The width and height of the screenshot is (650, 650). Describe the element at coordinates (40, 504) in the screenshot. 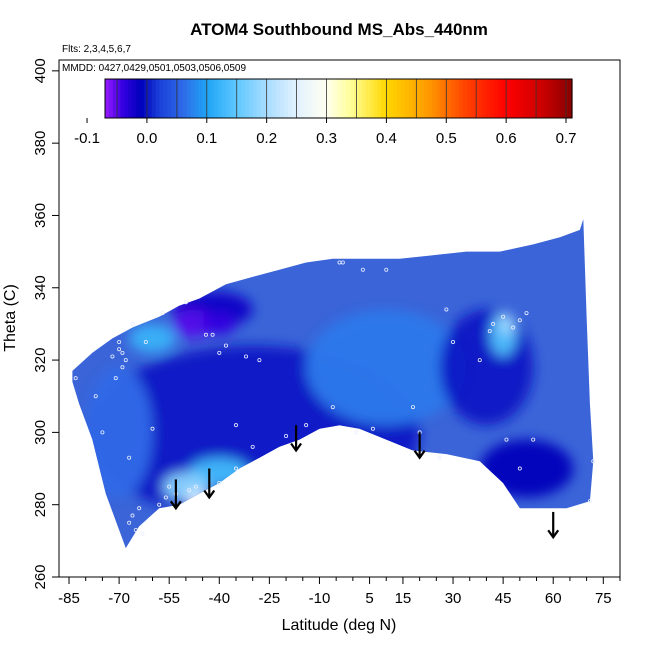

I see `y-tick-label: 280` at that location.